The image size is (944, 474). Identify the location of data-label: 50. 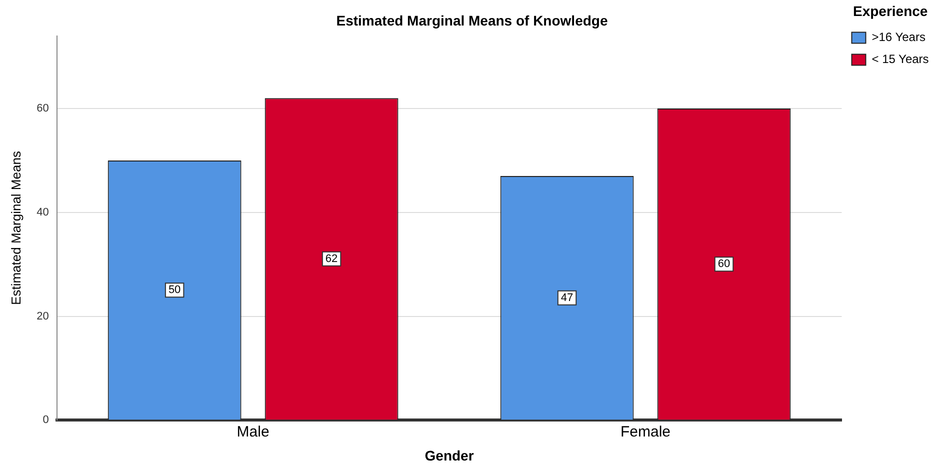
(174, 290).